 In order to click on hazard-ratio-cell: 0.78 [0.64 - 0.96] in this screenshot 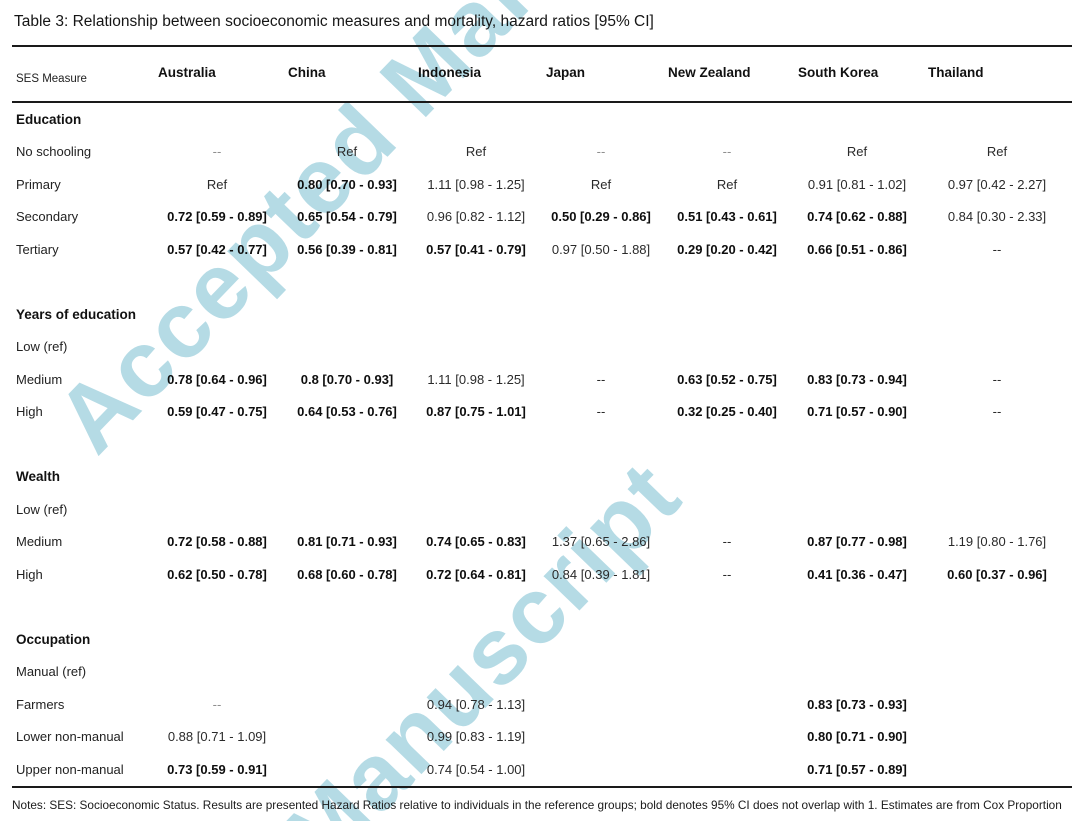, I will do `click(217, 379)`.